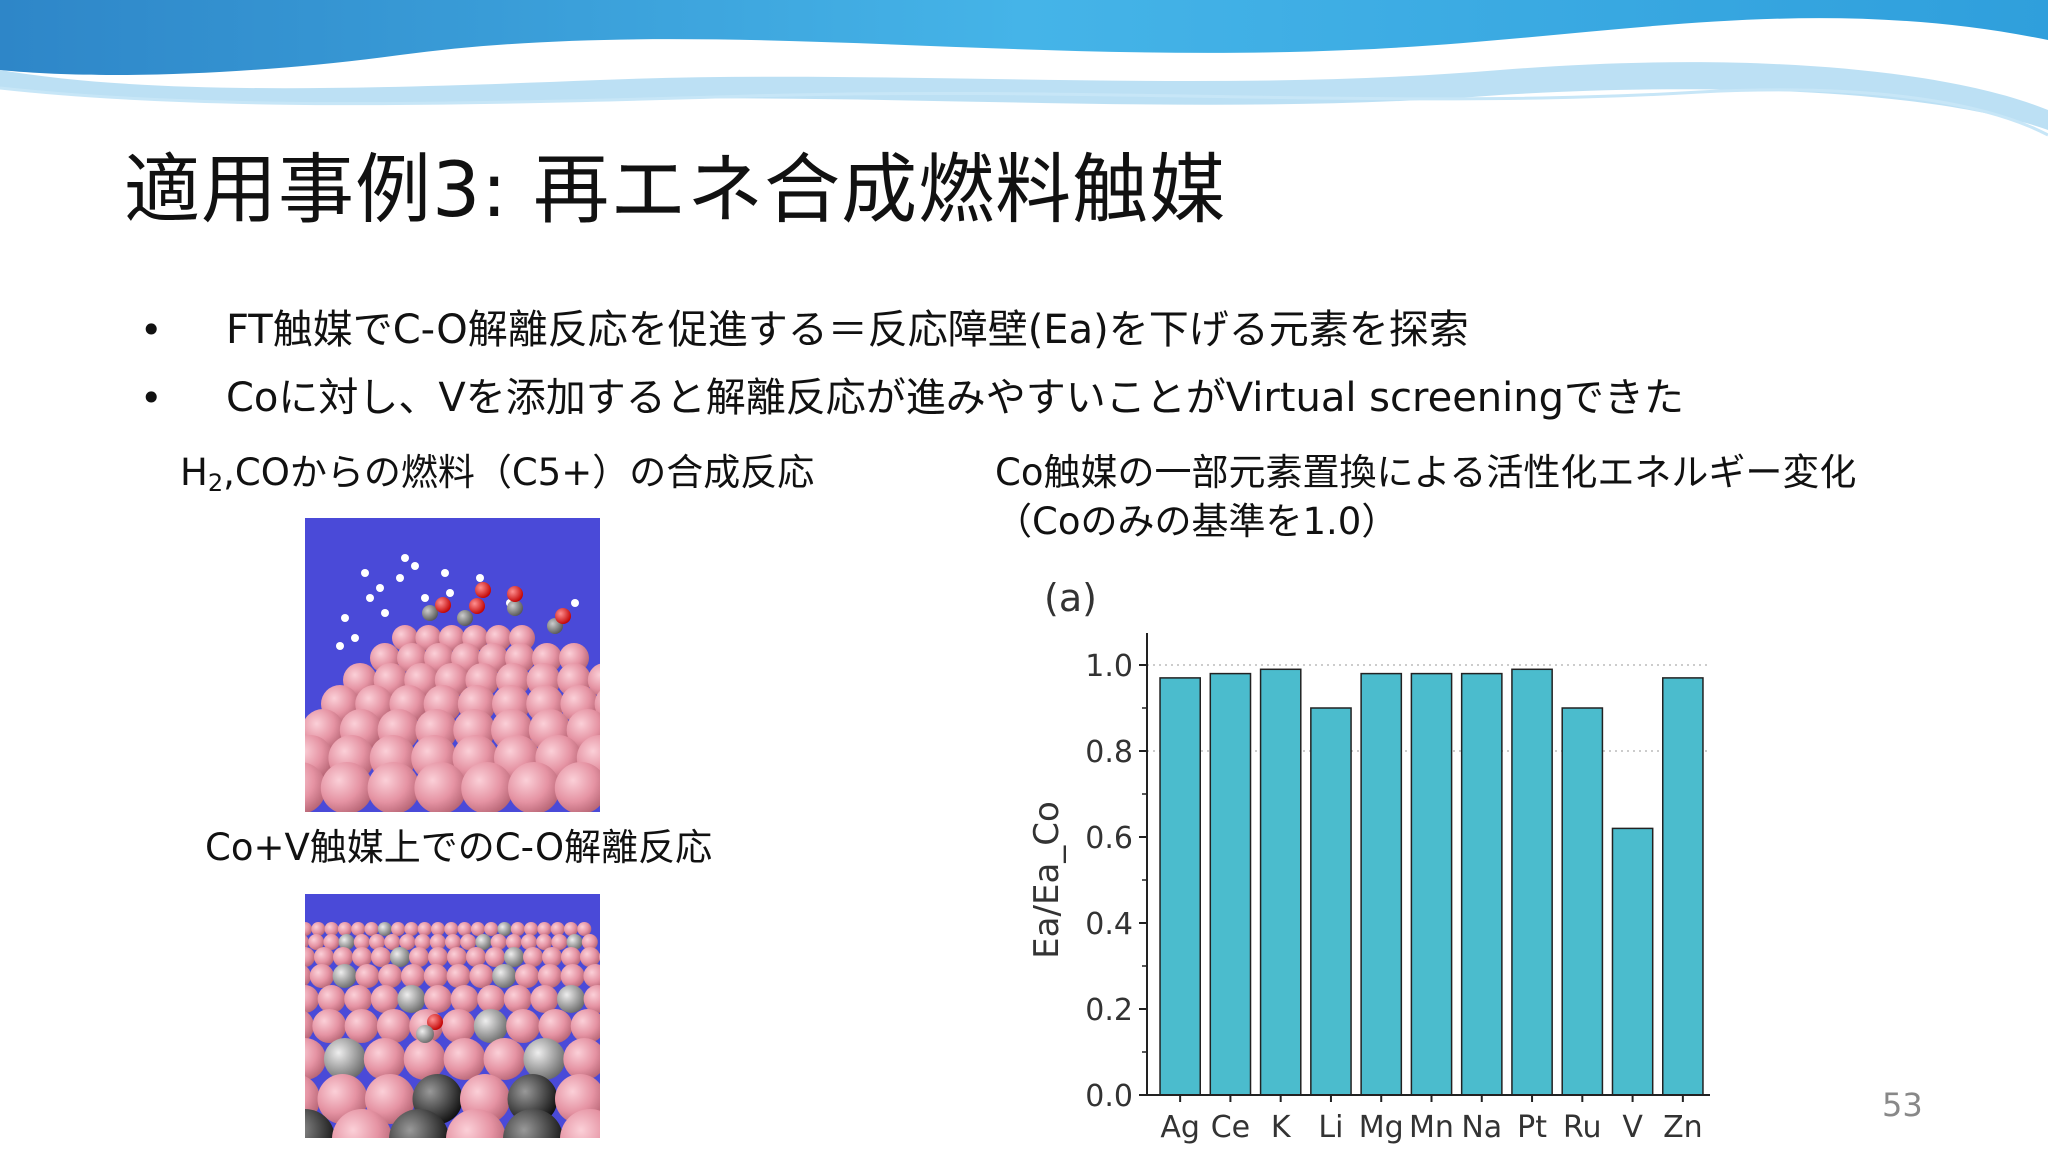 Image resolution: width=2048 pixels, height=1152 pixels. Describe the element at coordinates (1330, 1127) in the screenshot. I see `x-tick-label-li: Li` at that location.